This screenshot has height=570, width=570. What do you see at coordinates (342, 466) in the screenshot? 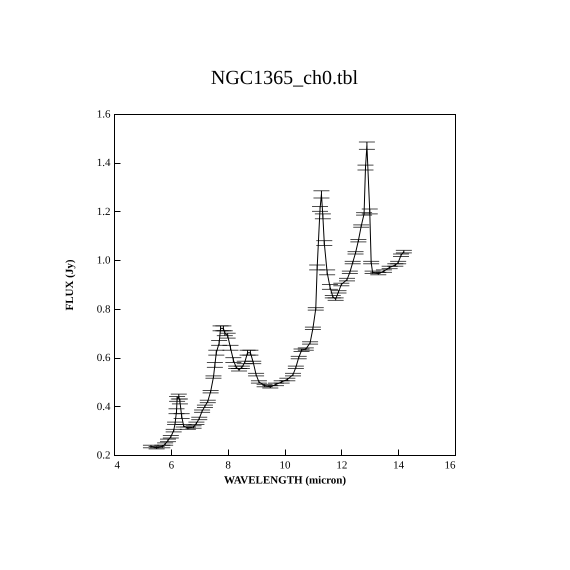
I see `x-tick-label: 12` at bounding box center [342, 466].